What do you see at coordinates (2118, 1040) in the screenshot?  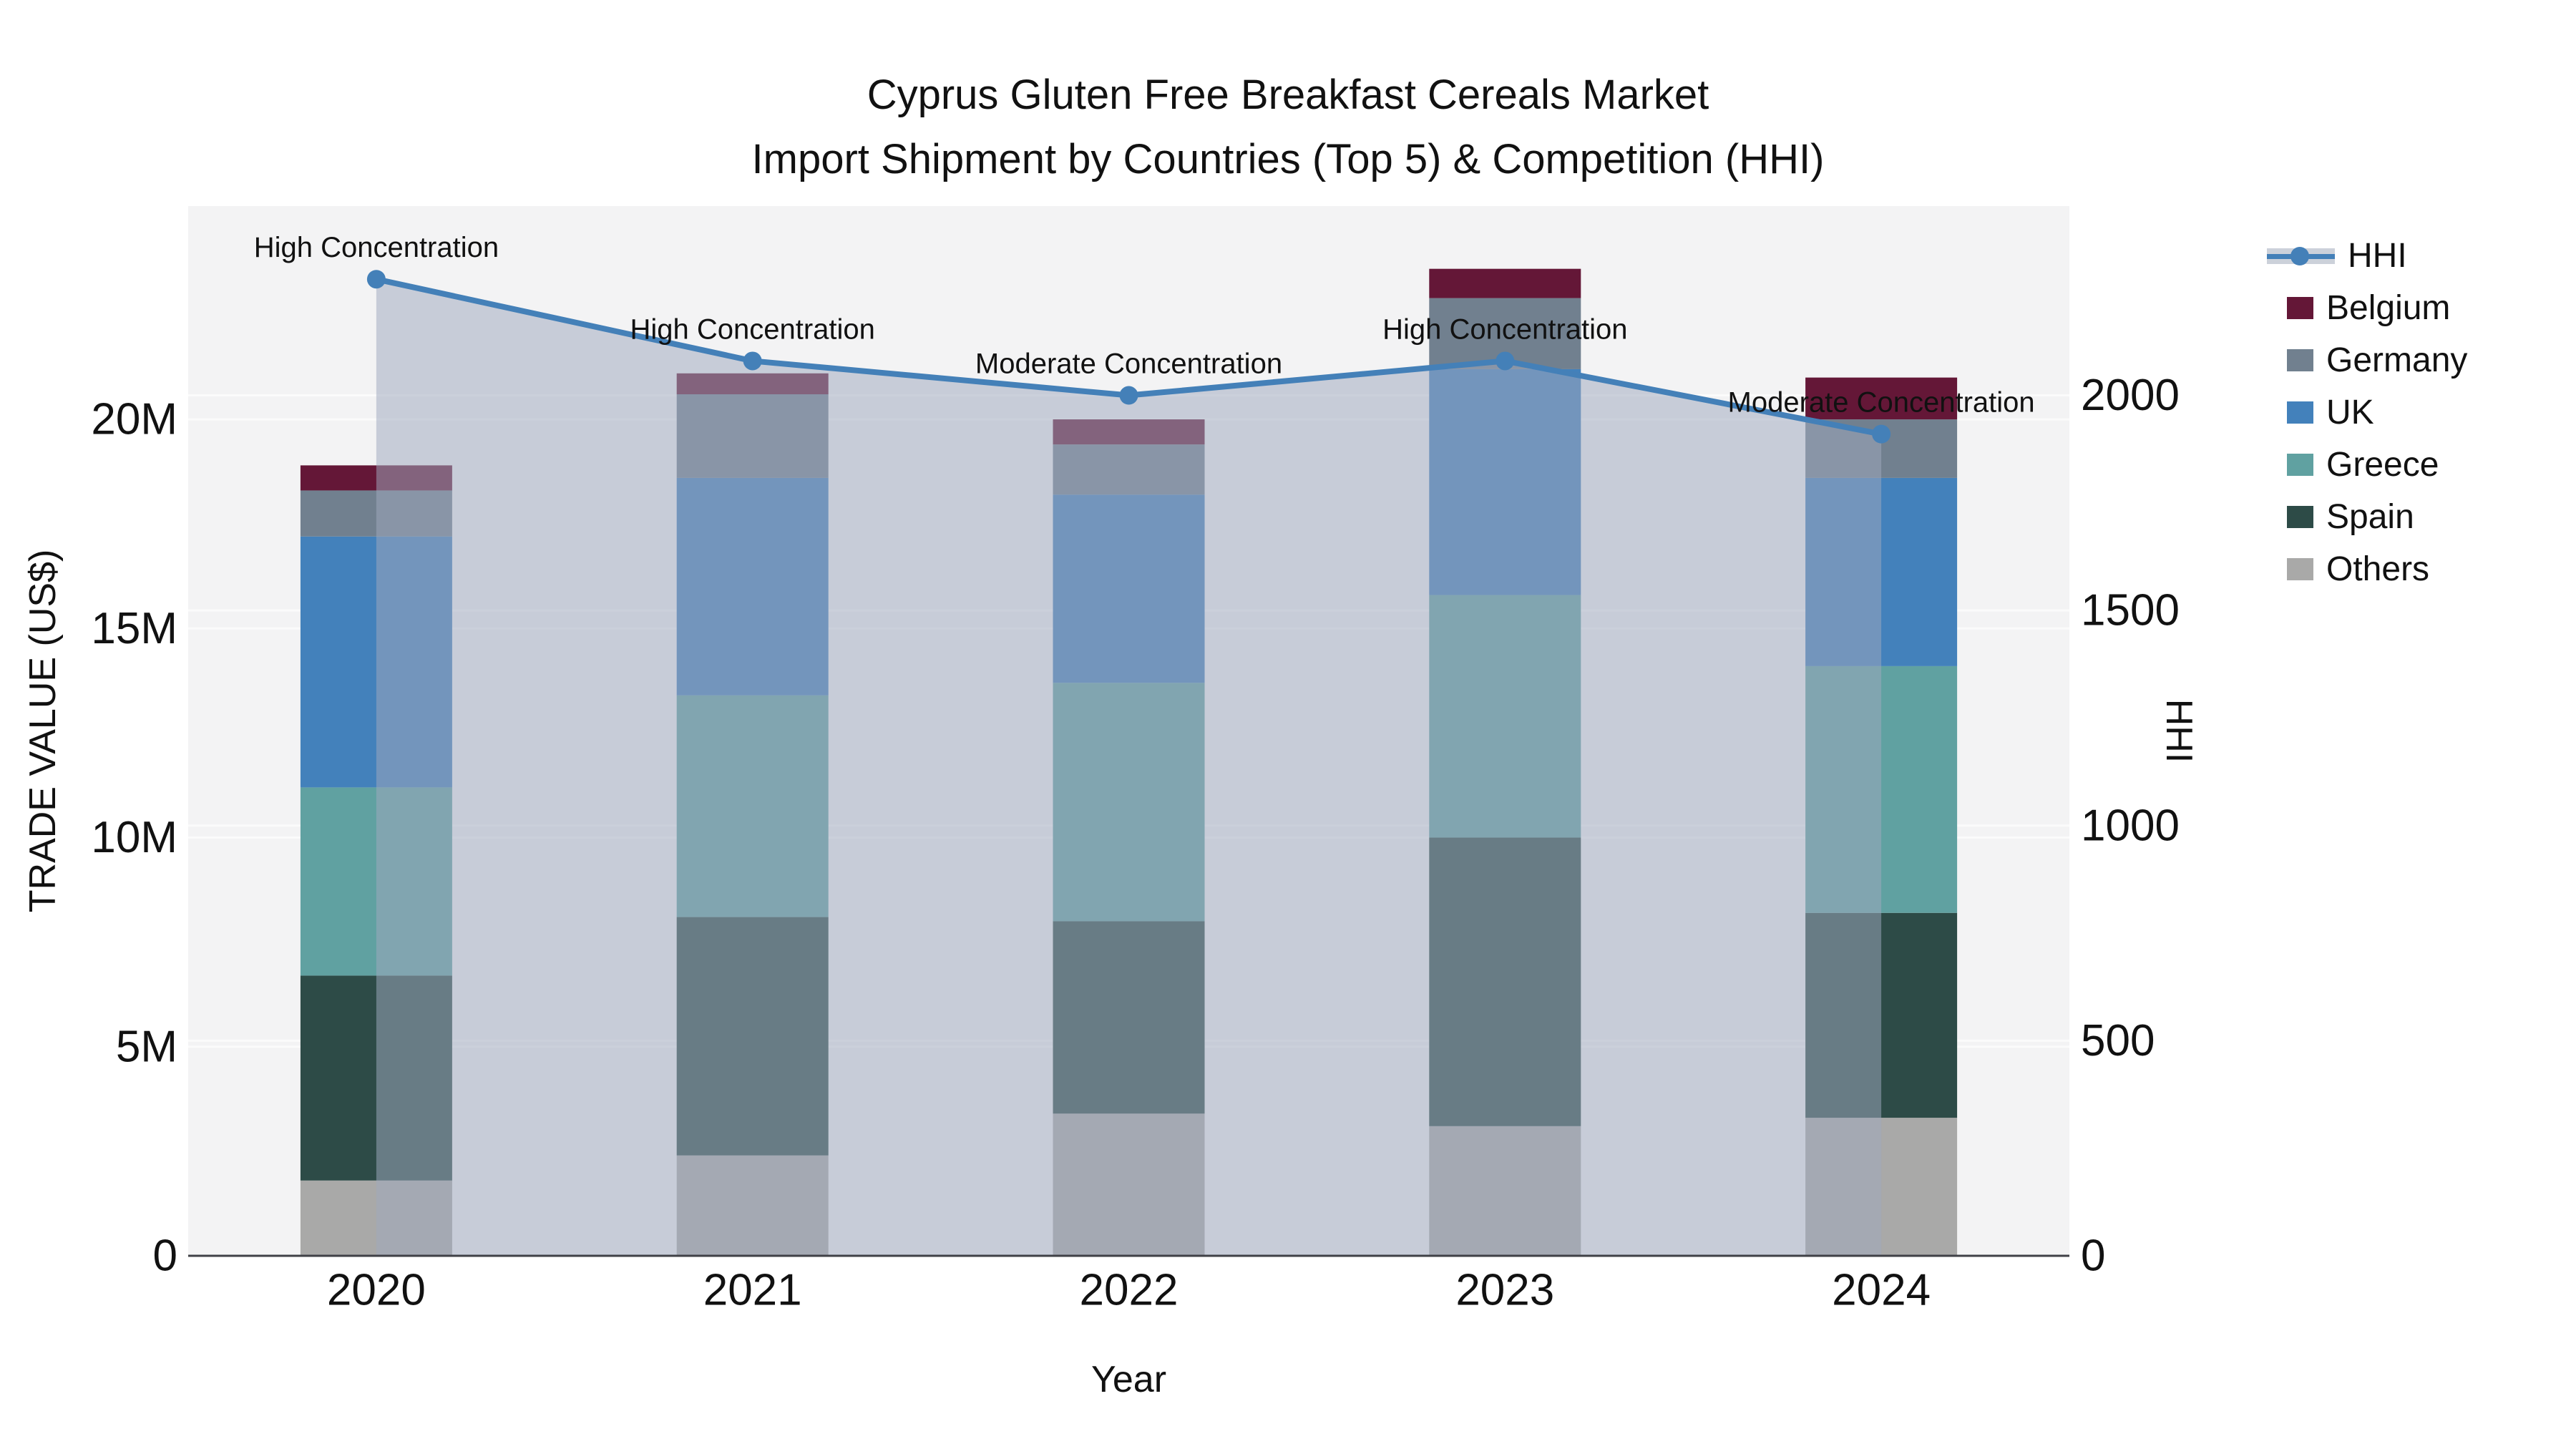 I see `y-right-tick-label-500: 500` at bounding box center [2118, 1040].